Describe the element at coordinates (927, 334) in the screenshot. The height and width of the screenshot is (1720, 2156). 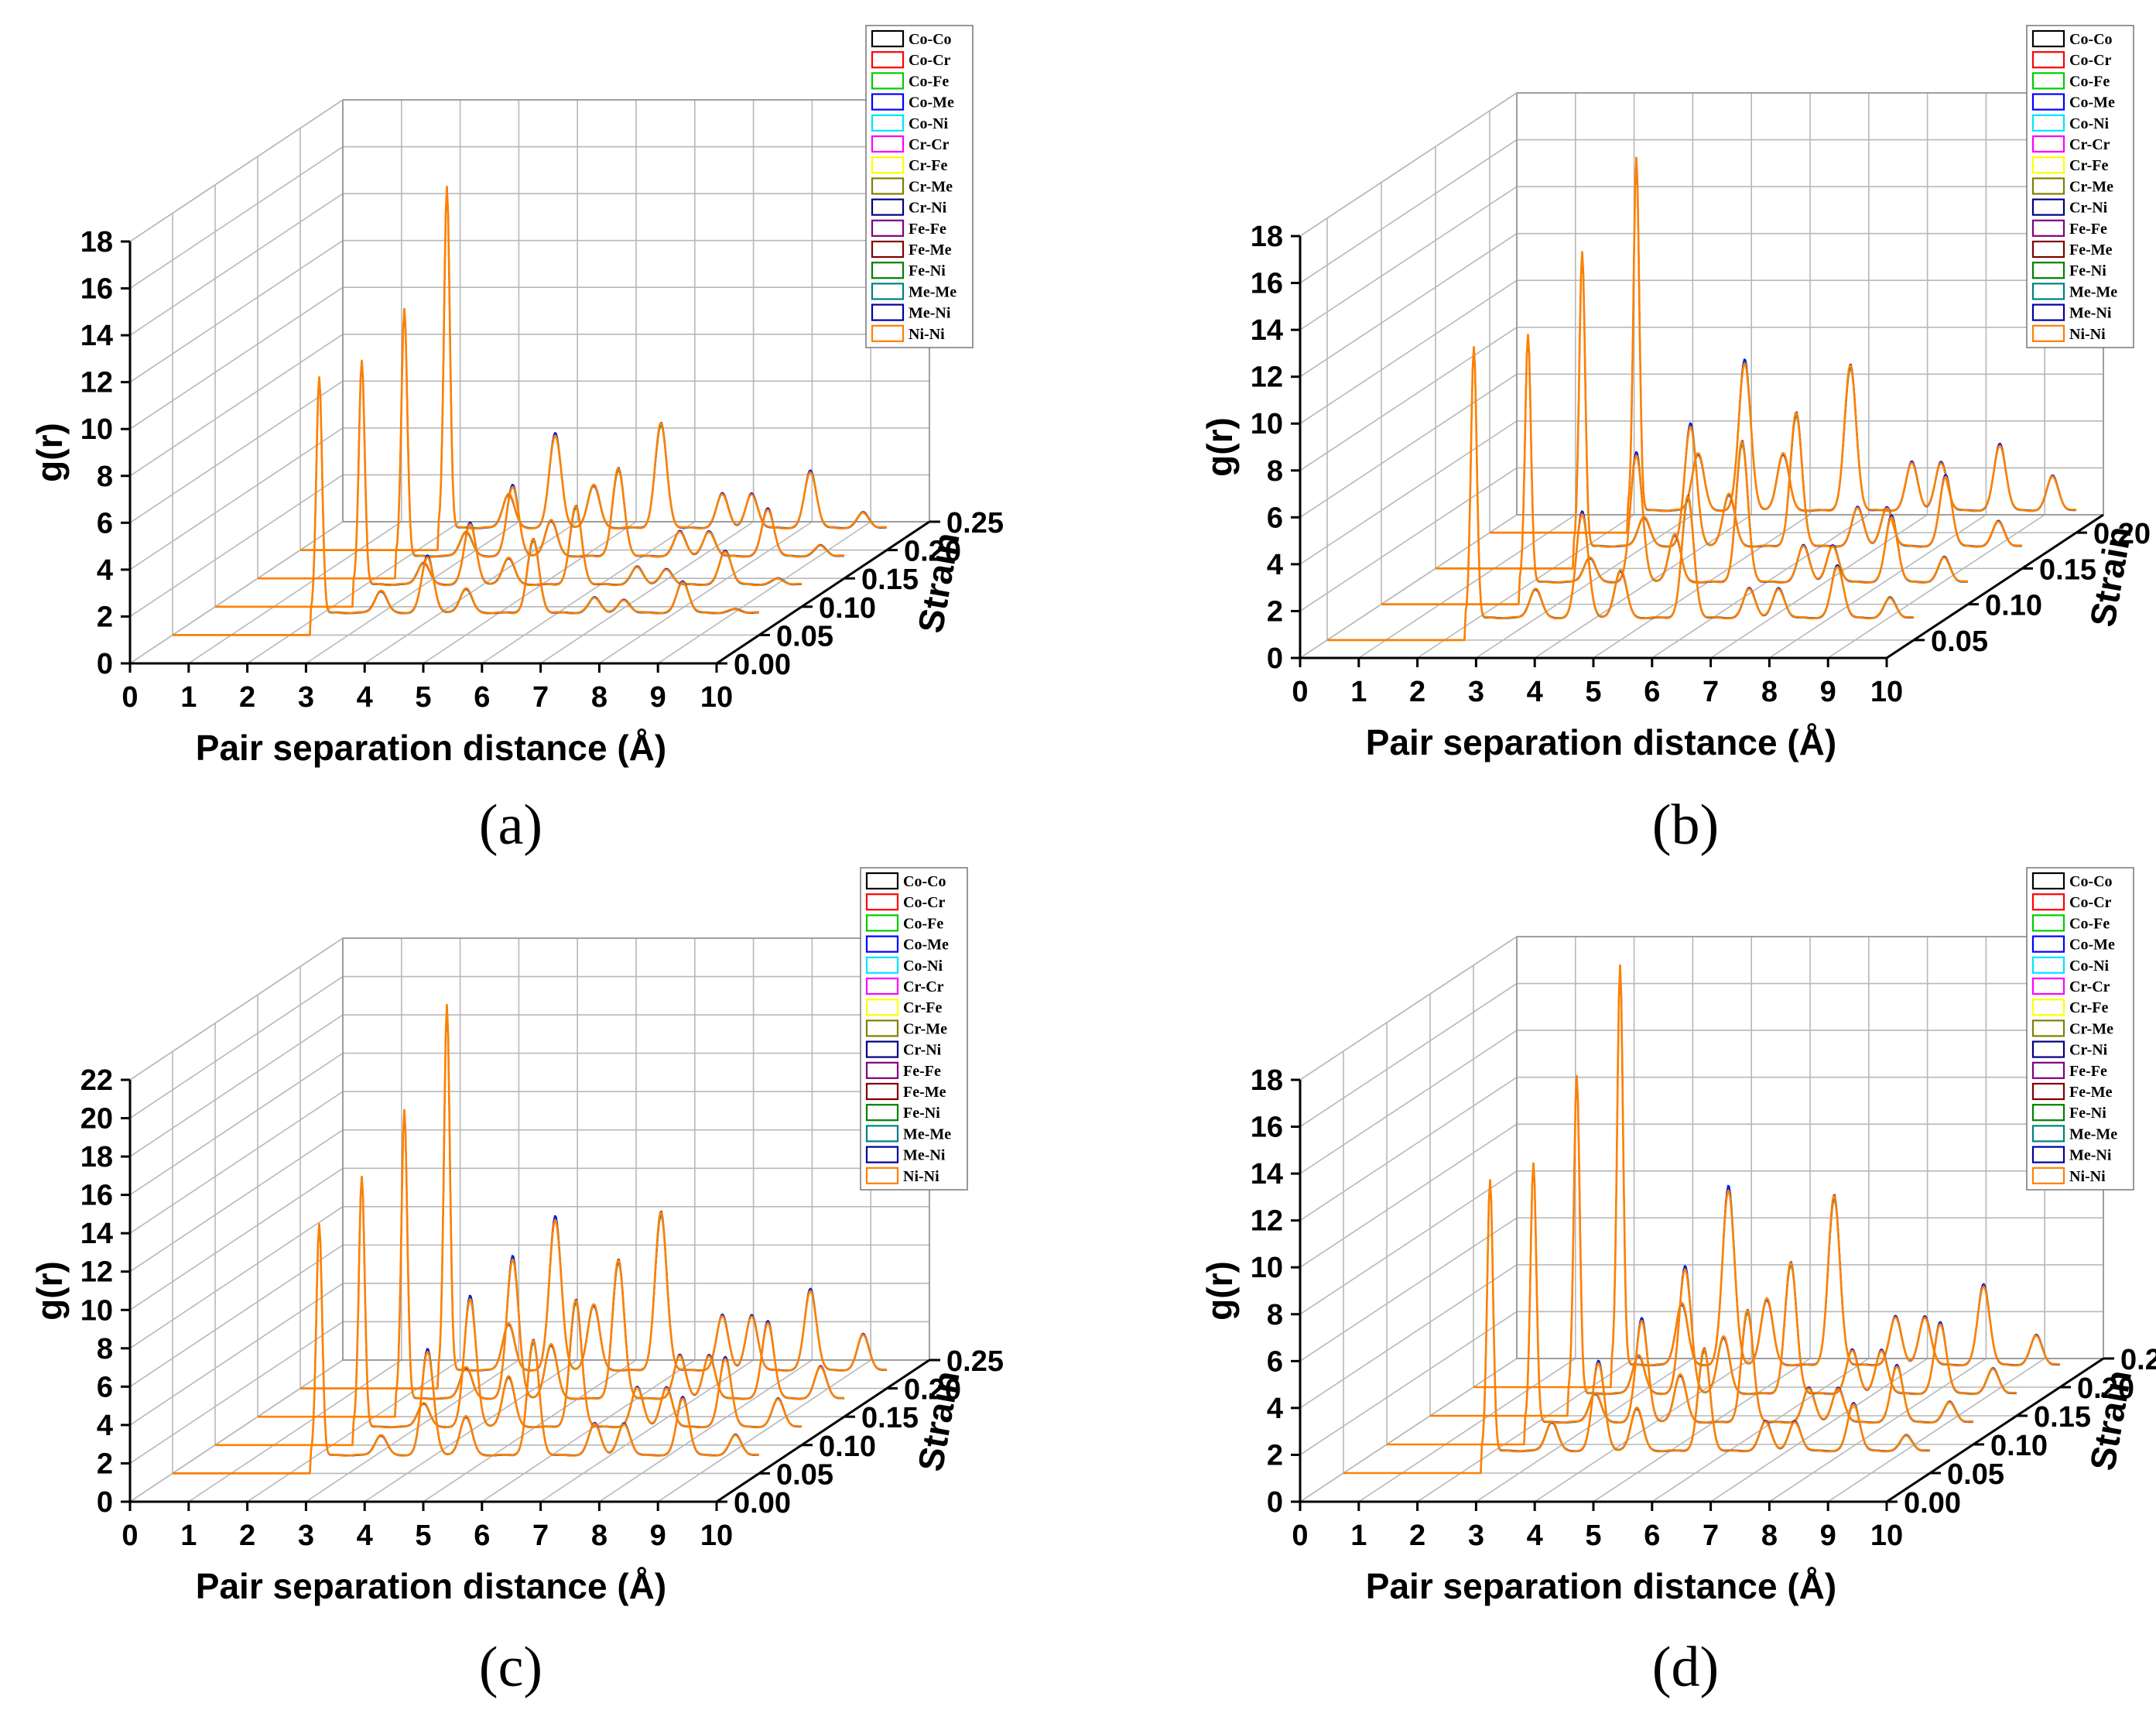
I see `legend-label-ni-ni: Ni-Ni` at that location.